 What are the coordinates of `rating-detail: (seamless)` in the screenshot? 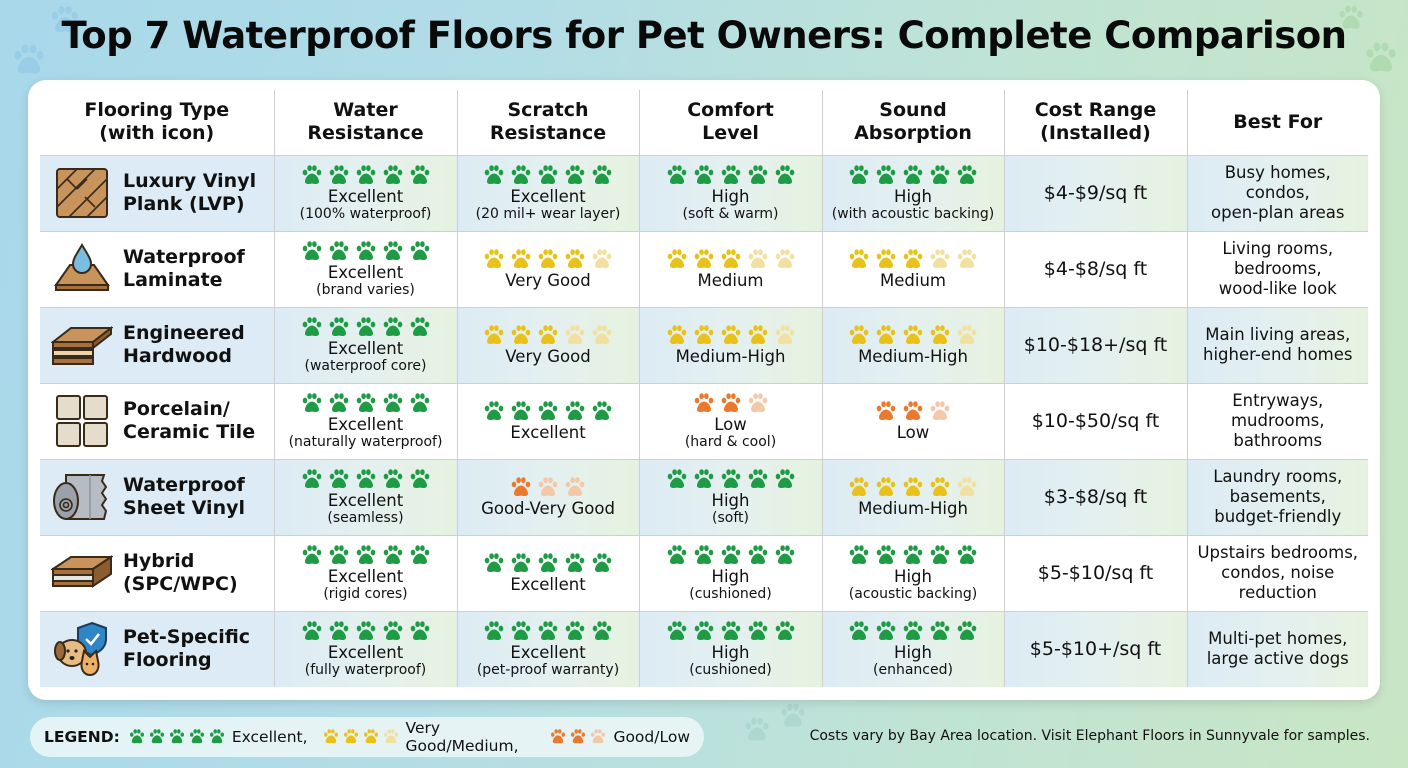 It's located at (365, 517).